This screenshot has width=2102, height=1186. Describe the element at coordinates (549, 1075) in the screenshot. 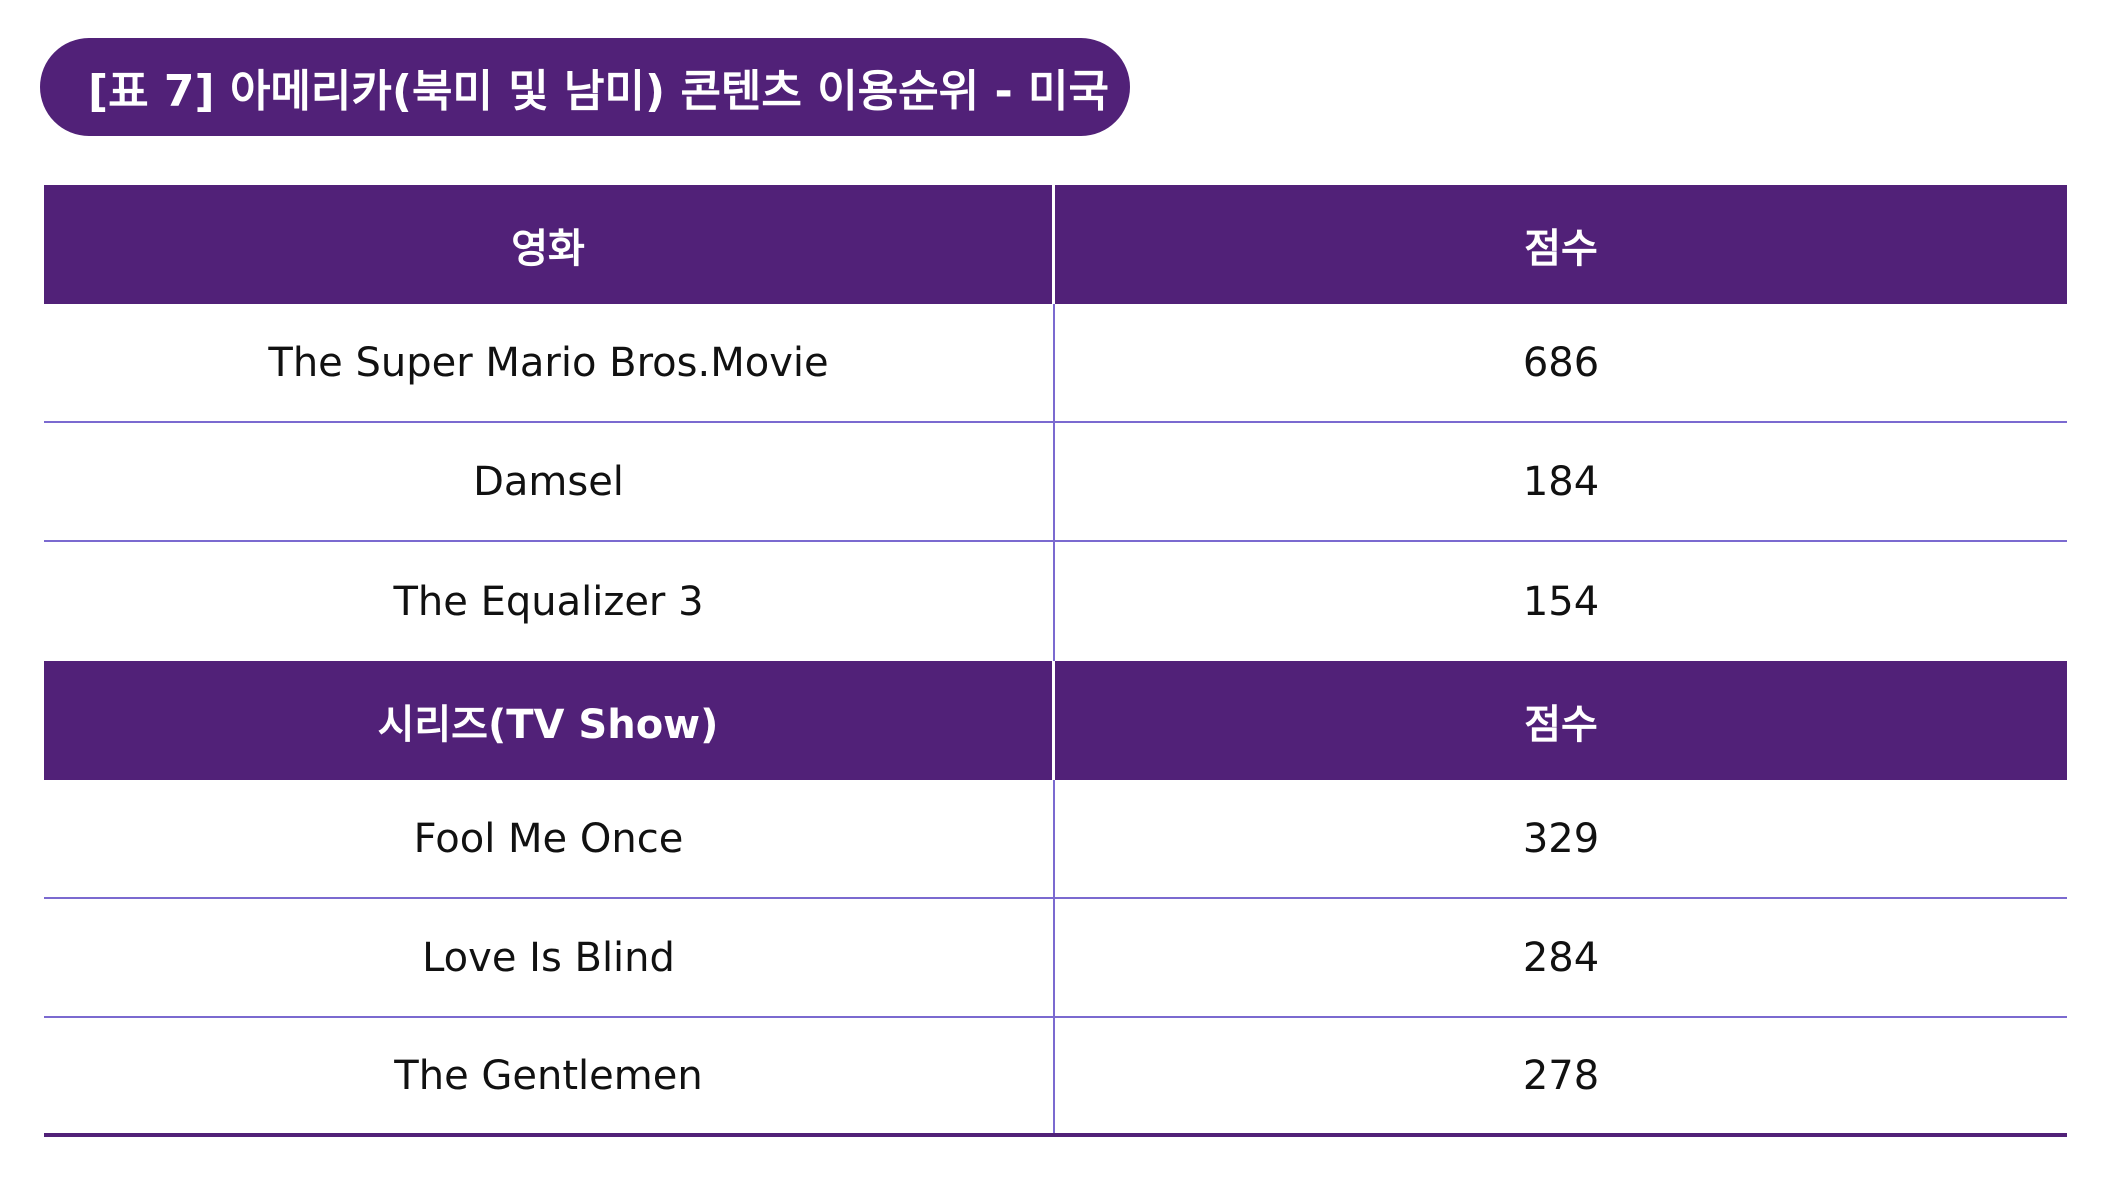

I see `series-title-cell: The Gentlemen` at that location.